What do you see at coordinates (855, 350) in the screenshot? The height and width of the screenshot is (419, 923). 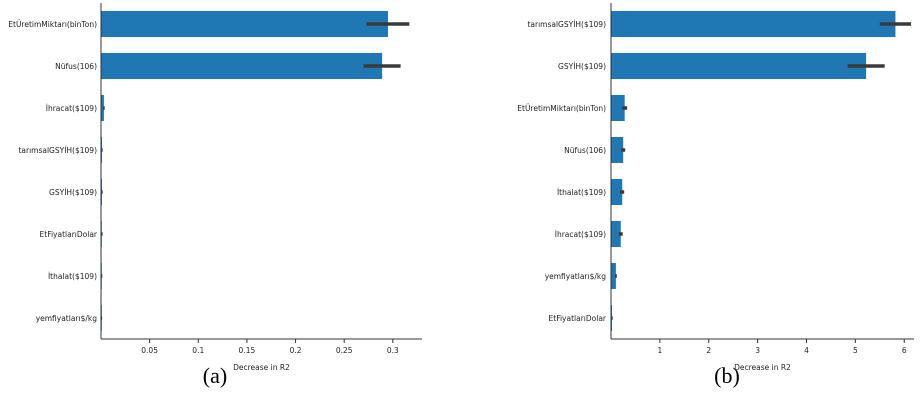 I see `x-tick-label: 5` at bounding box center [855, 350].